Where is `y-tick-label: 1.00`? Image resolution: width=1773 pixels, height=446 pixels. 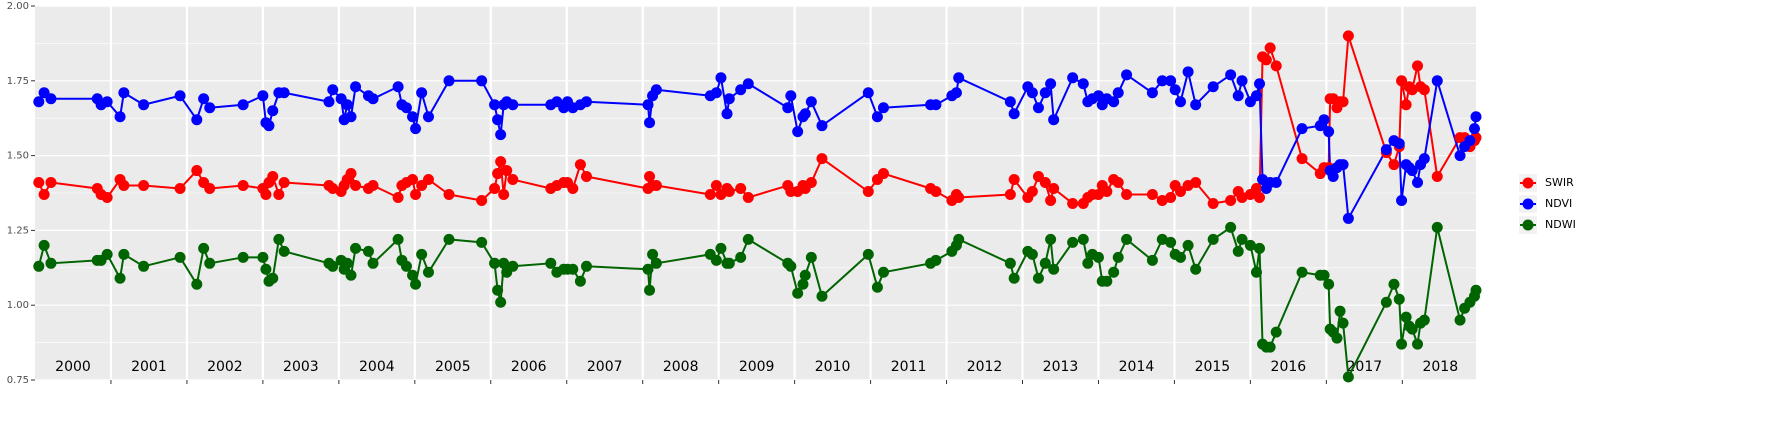
y-tick-label: 1.00 is located at coordinates (18, 305).